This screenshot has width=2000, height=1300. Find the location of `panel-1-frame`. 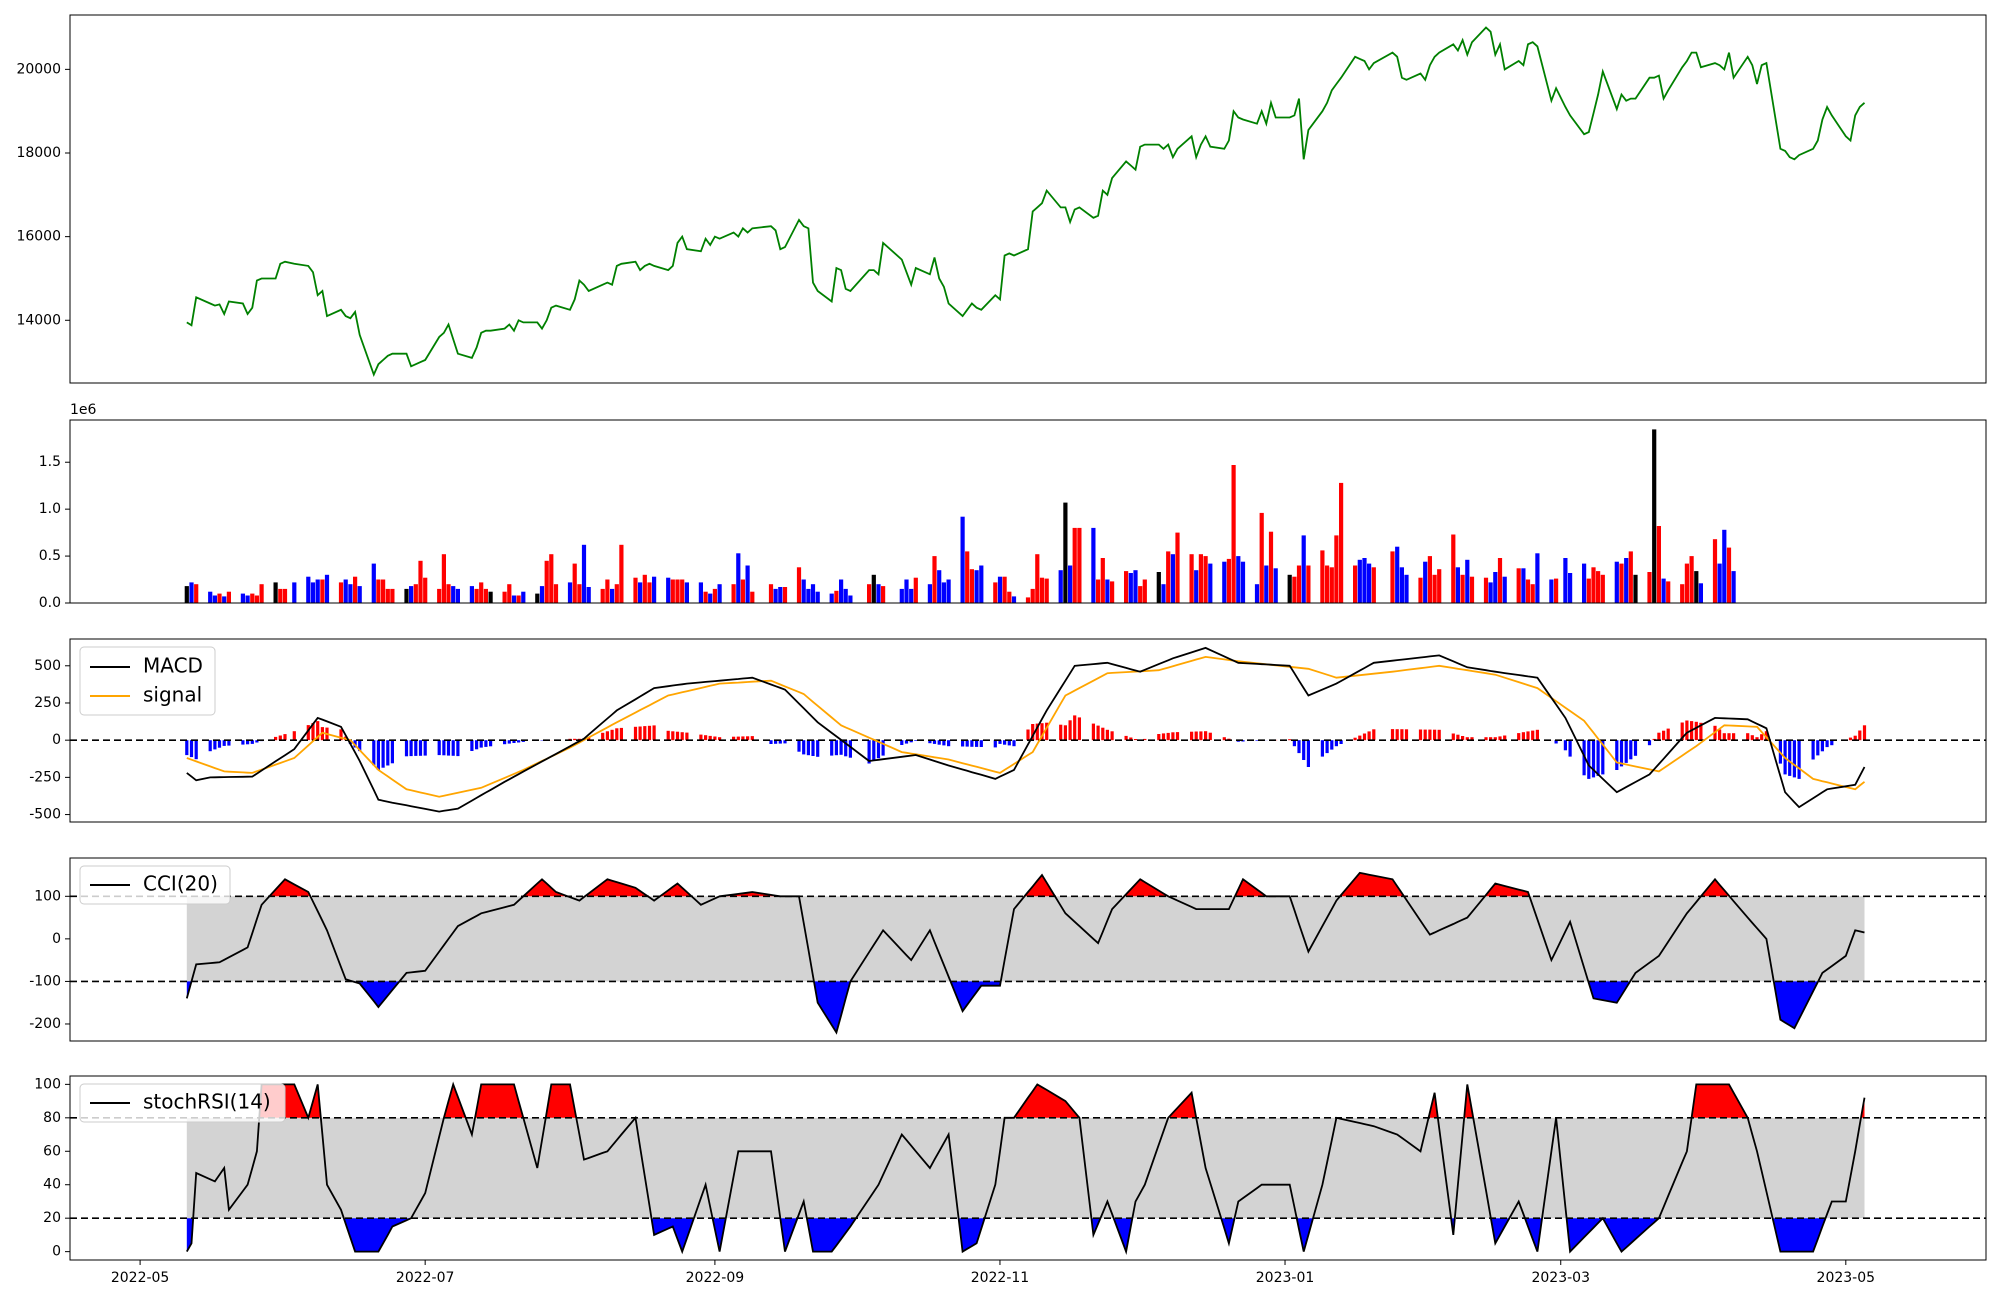

panel-1-frame is located at coordinates (1028, 511).